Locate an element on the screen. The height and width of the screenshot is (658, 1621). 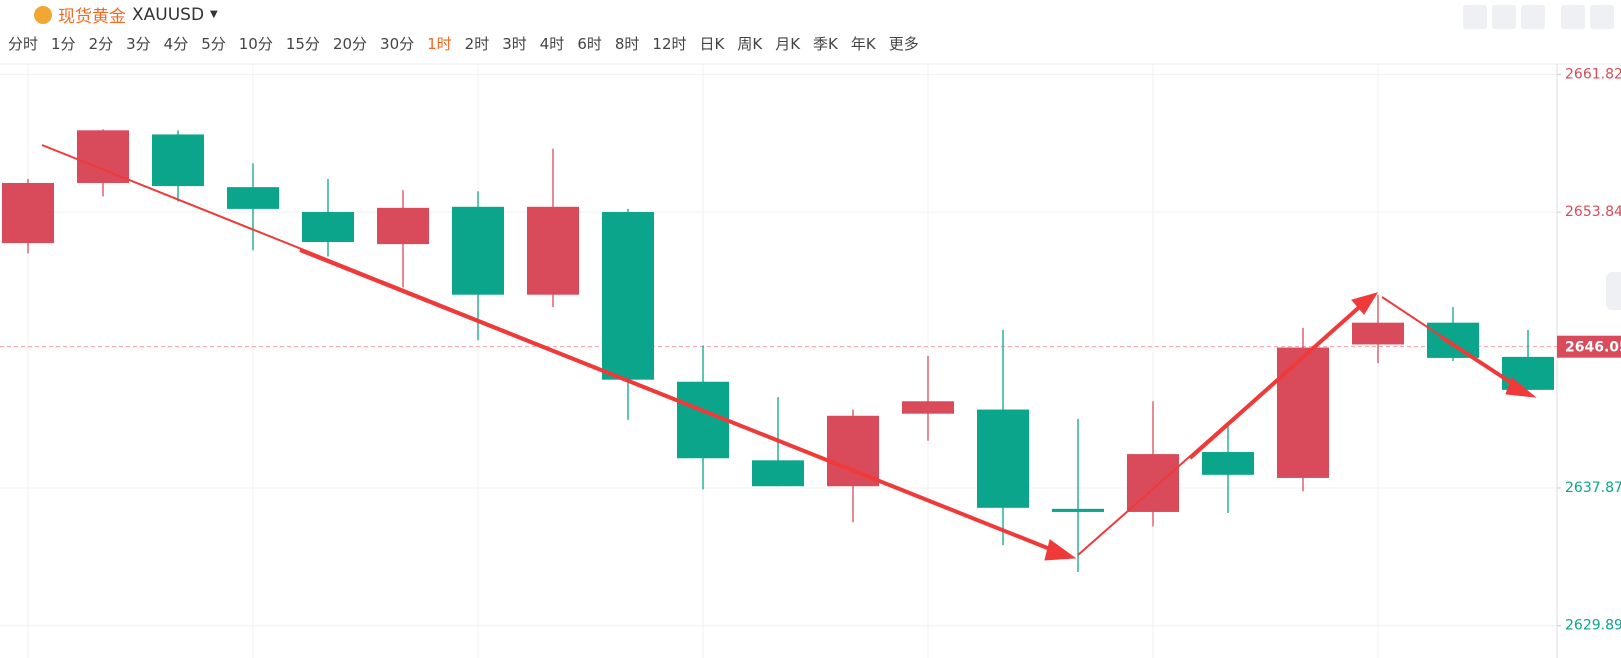
symbol: 现货黄金 XAUUSD ▼ is located at coordinates (126, 14).